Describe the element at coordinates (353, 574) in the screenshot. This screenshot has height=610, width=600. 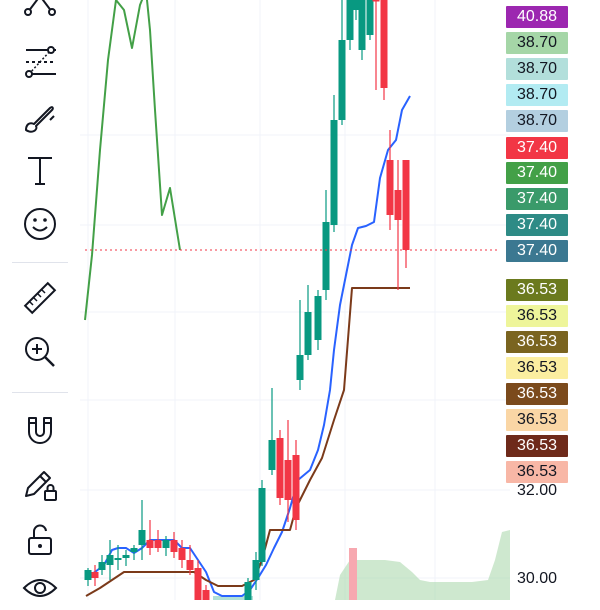
I see `volume-bar` at that location.